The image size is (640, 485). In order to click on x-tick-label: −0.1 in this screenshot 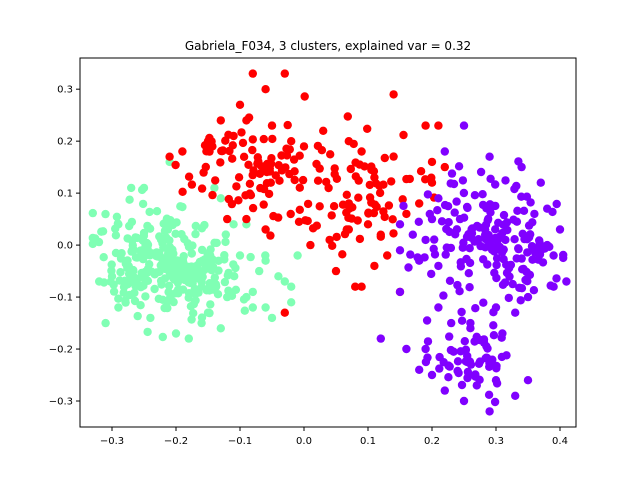, I will do `click(240, 441)`.